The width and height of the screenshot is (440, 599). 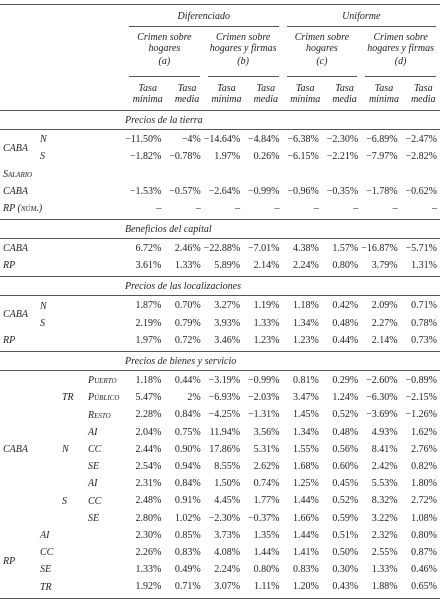 What do you see at coordinates (222, 191) in the screenshot?
I see `cell-value: −2.64%` at bounding box center [222, 191].